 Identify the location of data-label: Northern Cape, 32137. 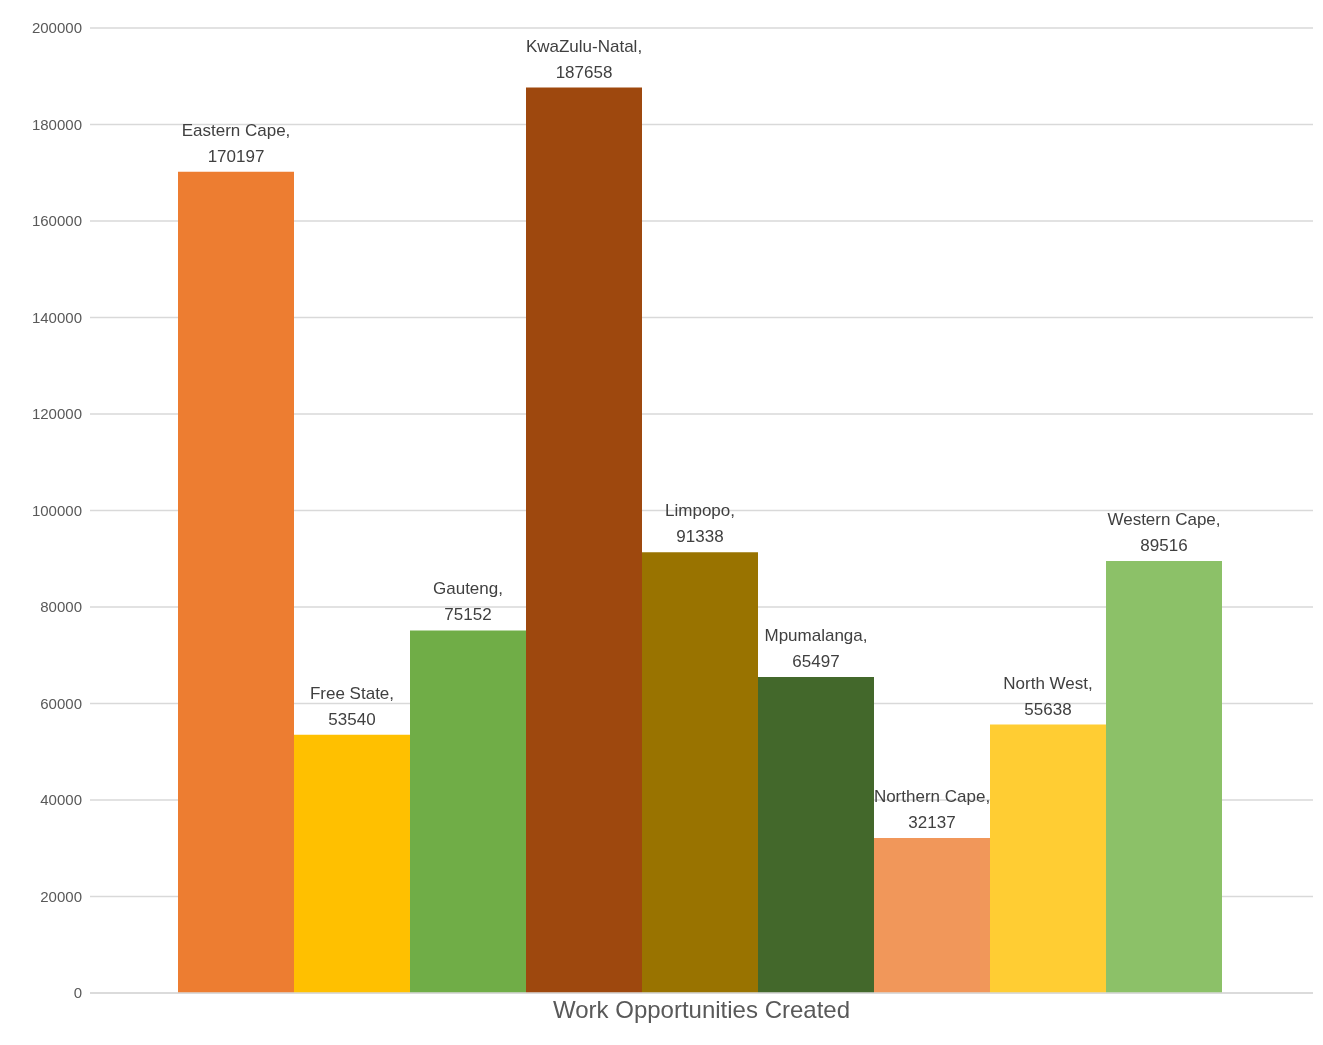
(932, 809).